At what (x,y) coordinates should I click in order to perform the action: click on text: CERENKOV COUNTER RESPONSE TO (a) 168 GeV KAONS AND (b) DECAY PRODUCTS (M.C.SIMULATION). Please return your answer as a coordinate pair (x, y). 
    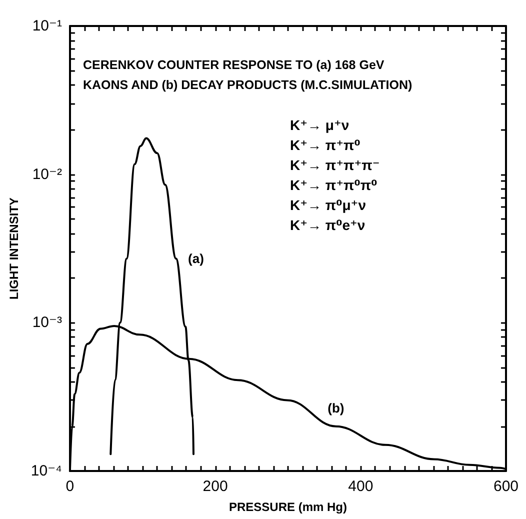
    Looking at the image, I should click on (247, 75).